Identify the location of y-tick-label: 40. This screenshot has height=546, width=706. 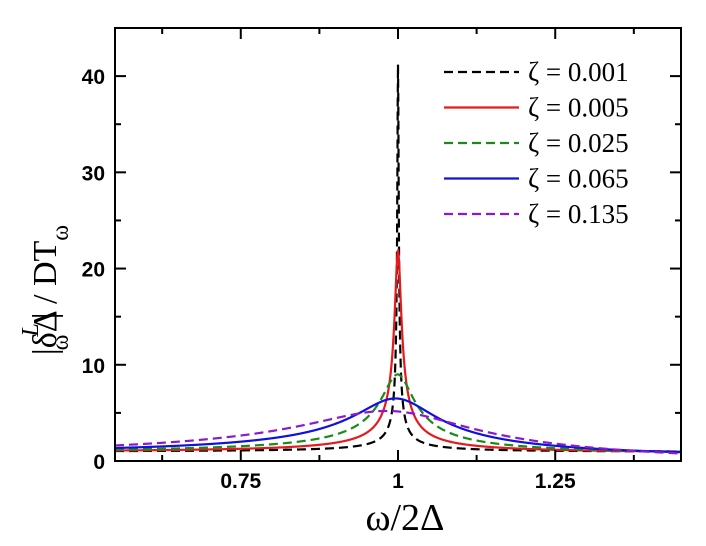
(93, 77).